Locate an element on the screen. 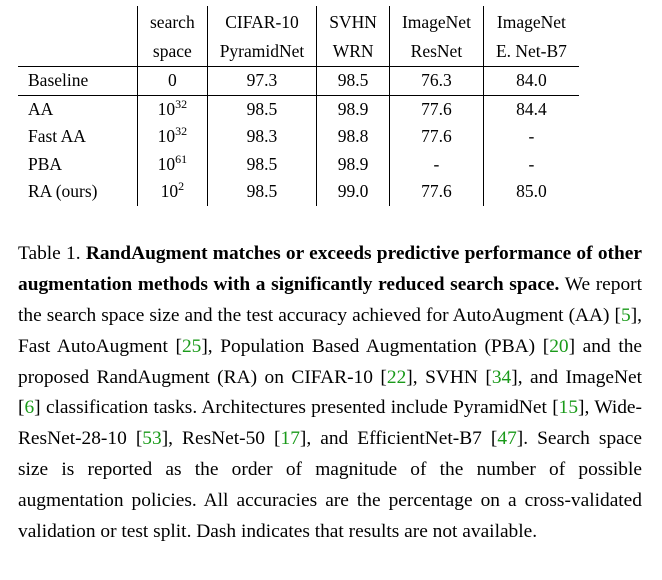 Image resolution: width=662 pixels, height=580 pixels. header-imagenet-resnet: ImageNet is located at coordinates (436, 21).